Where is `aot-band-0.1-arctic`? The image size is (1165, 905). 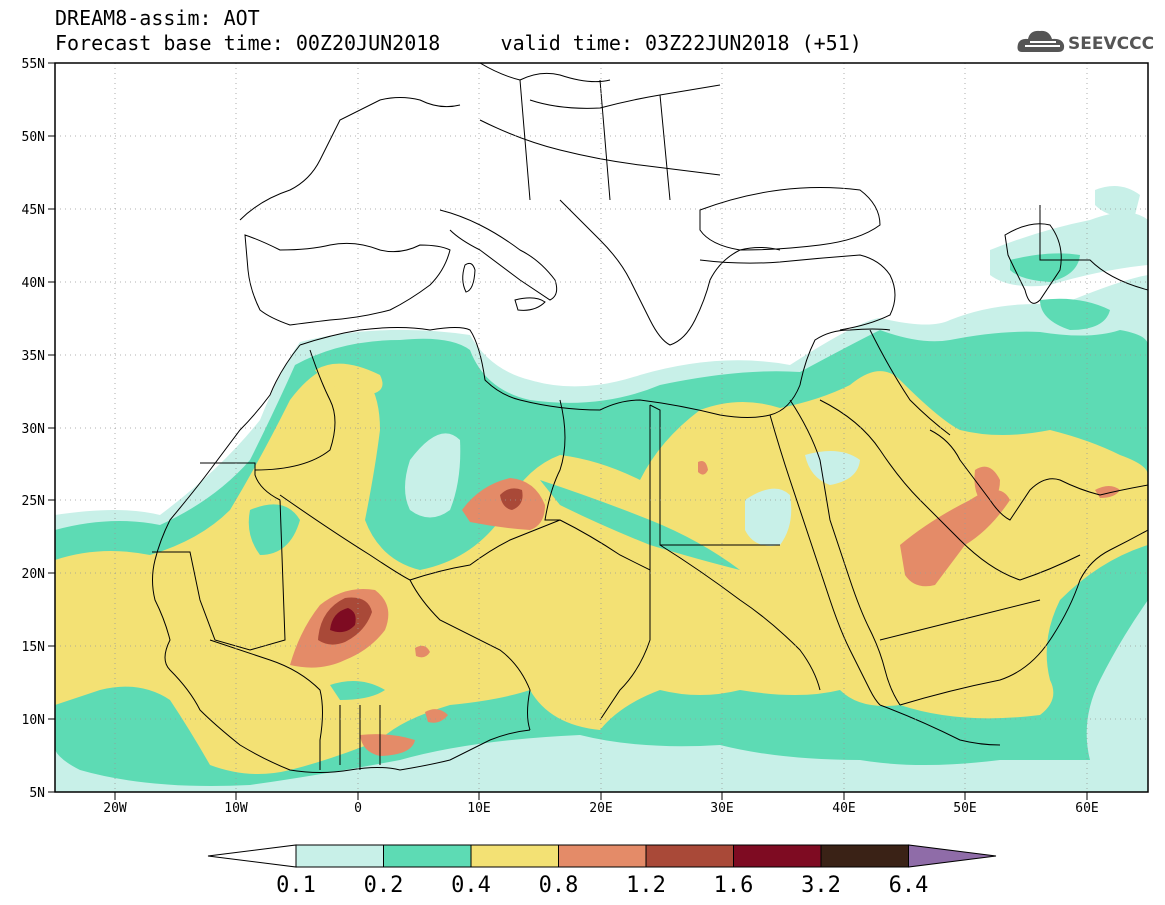
aot-band-0.1-arctic is located at coordinates (1117, 201).